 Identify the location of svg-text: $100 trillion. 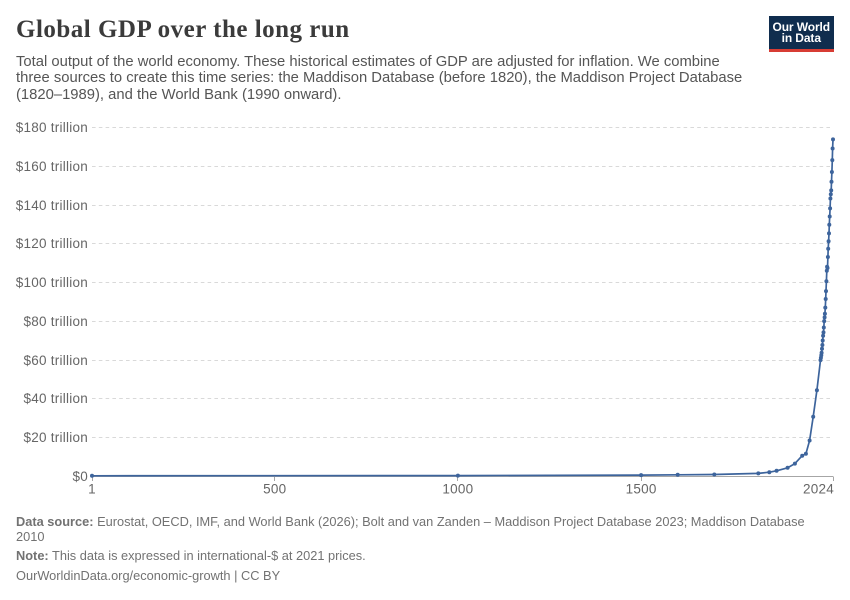
(52, 282).